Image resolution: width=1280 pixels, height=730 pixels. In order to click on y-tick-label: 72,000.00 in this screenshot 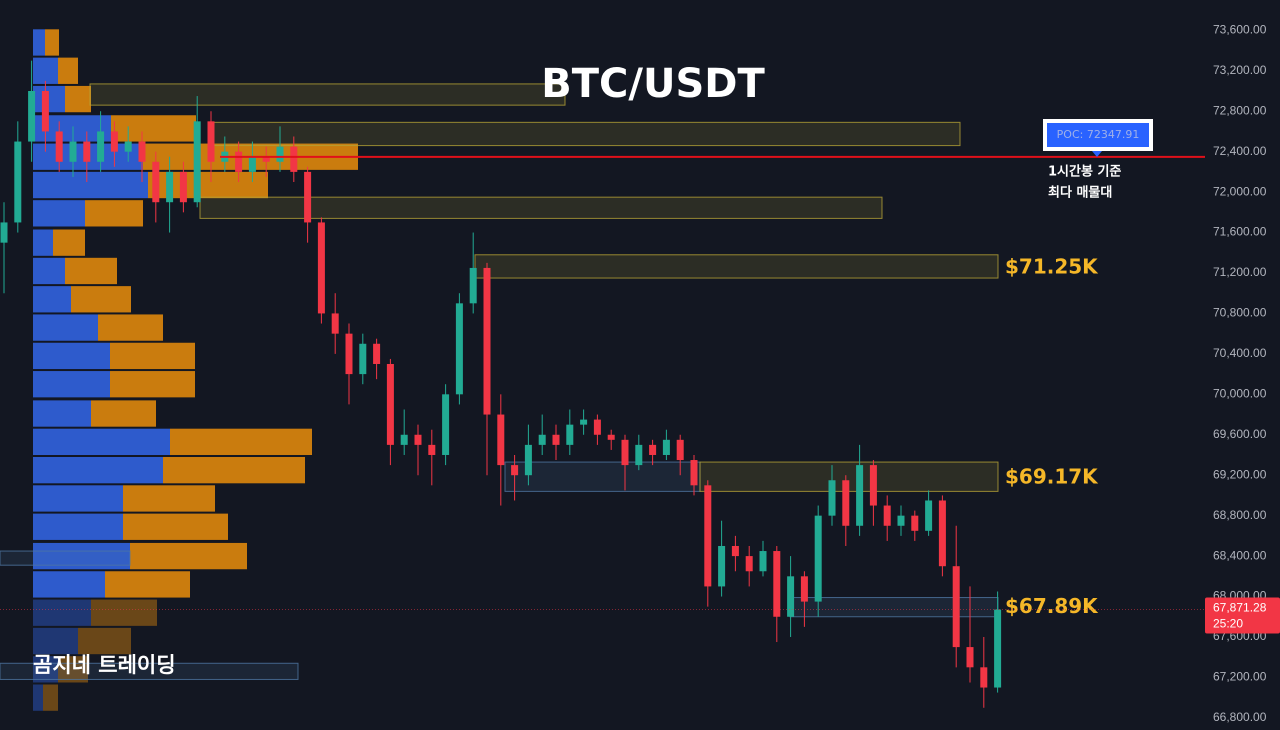, I will do `click(1240, 191)`.